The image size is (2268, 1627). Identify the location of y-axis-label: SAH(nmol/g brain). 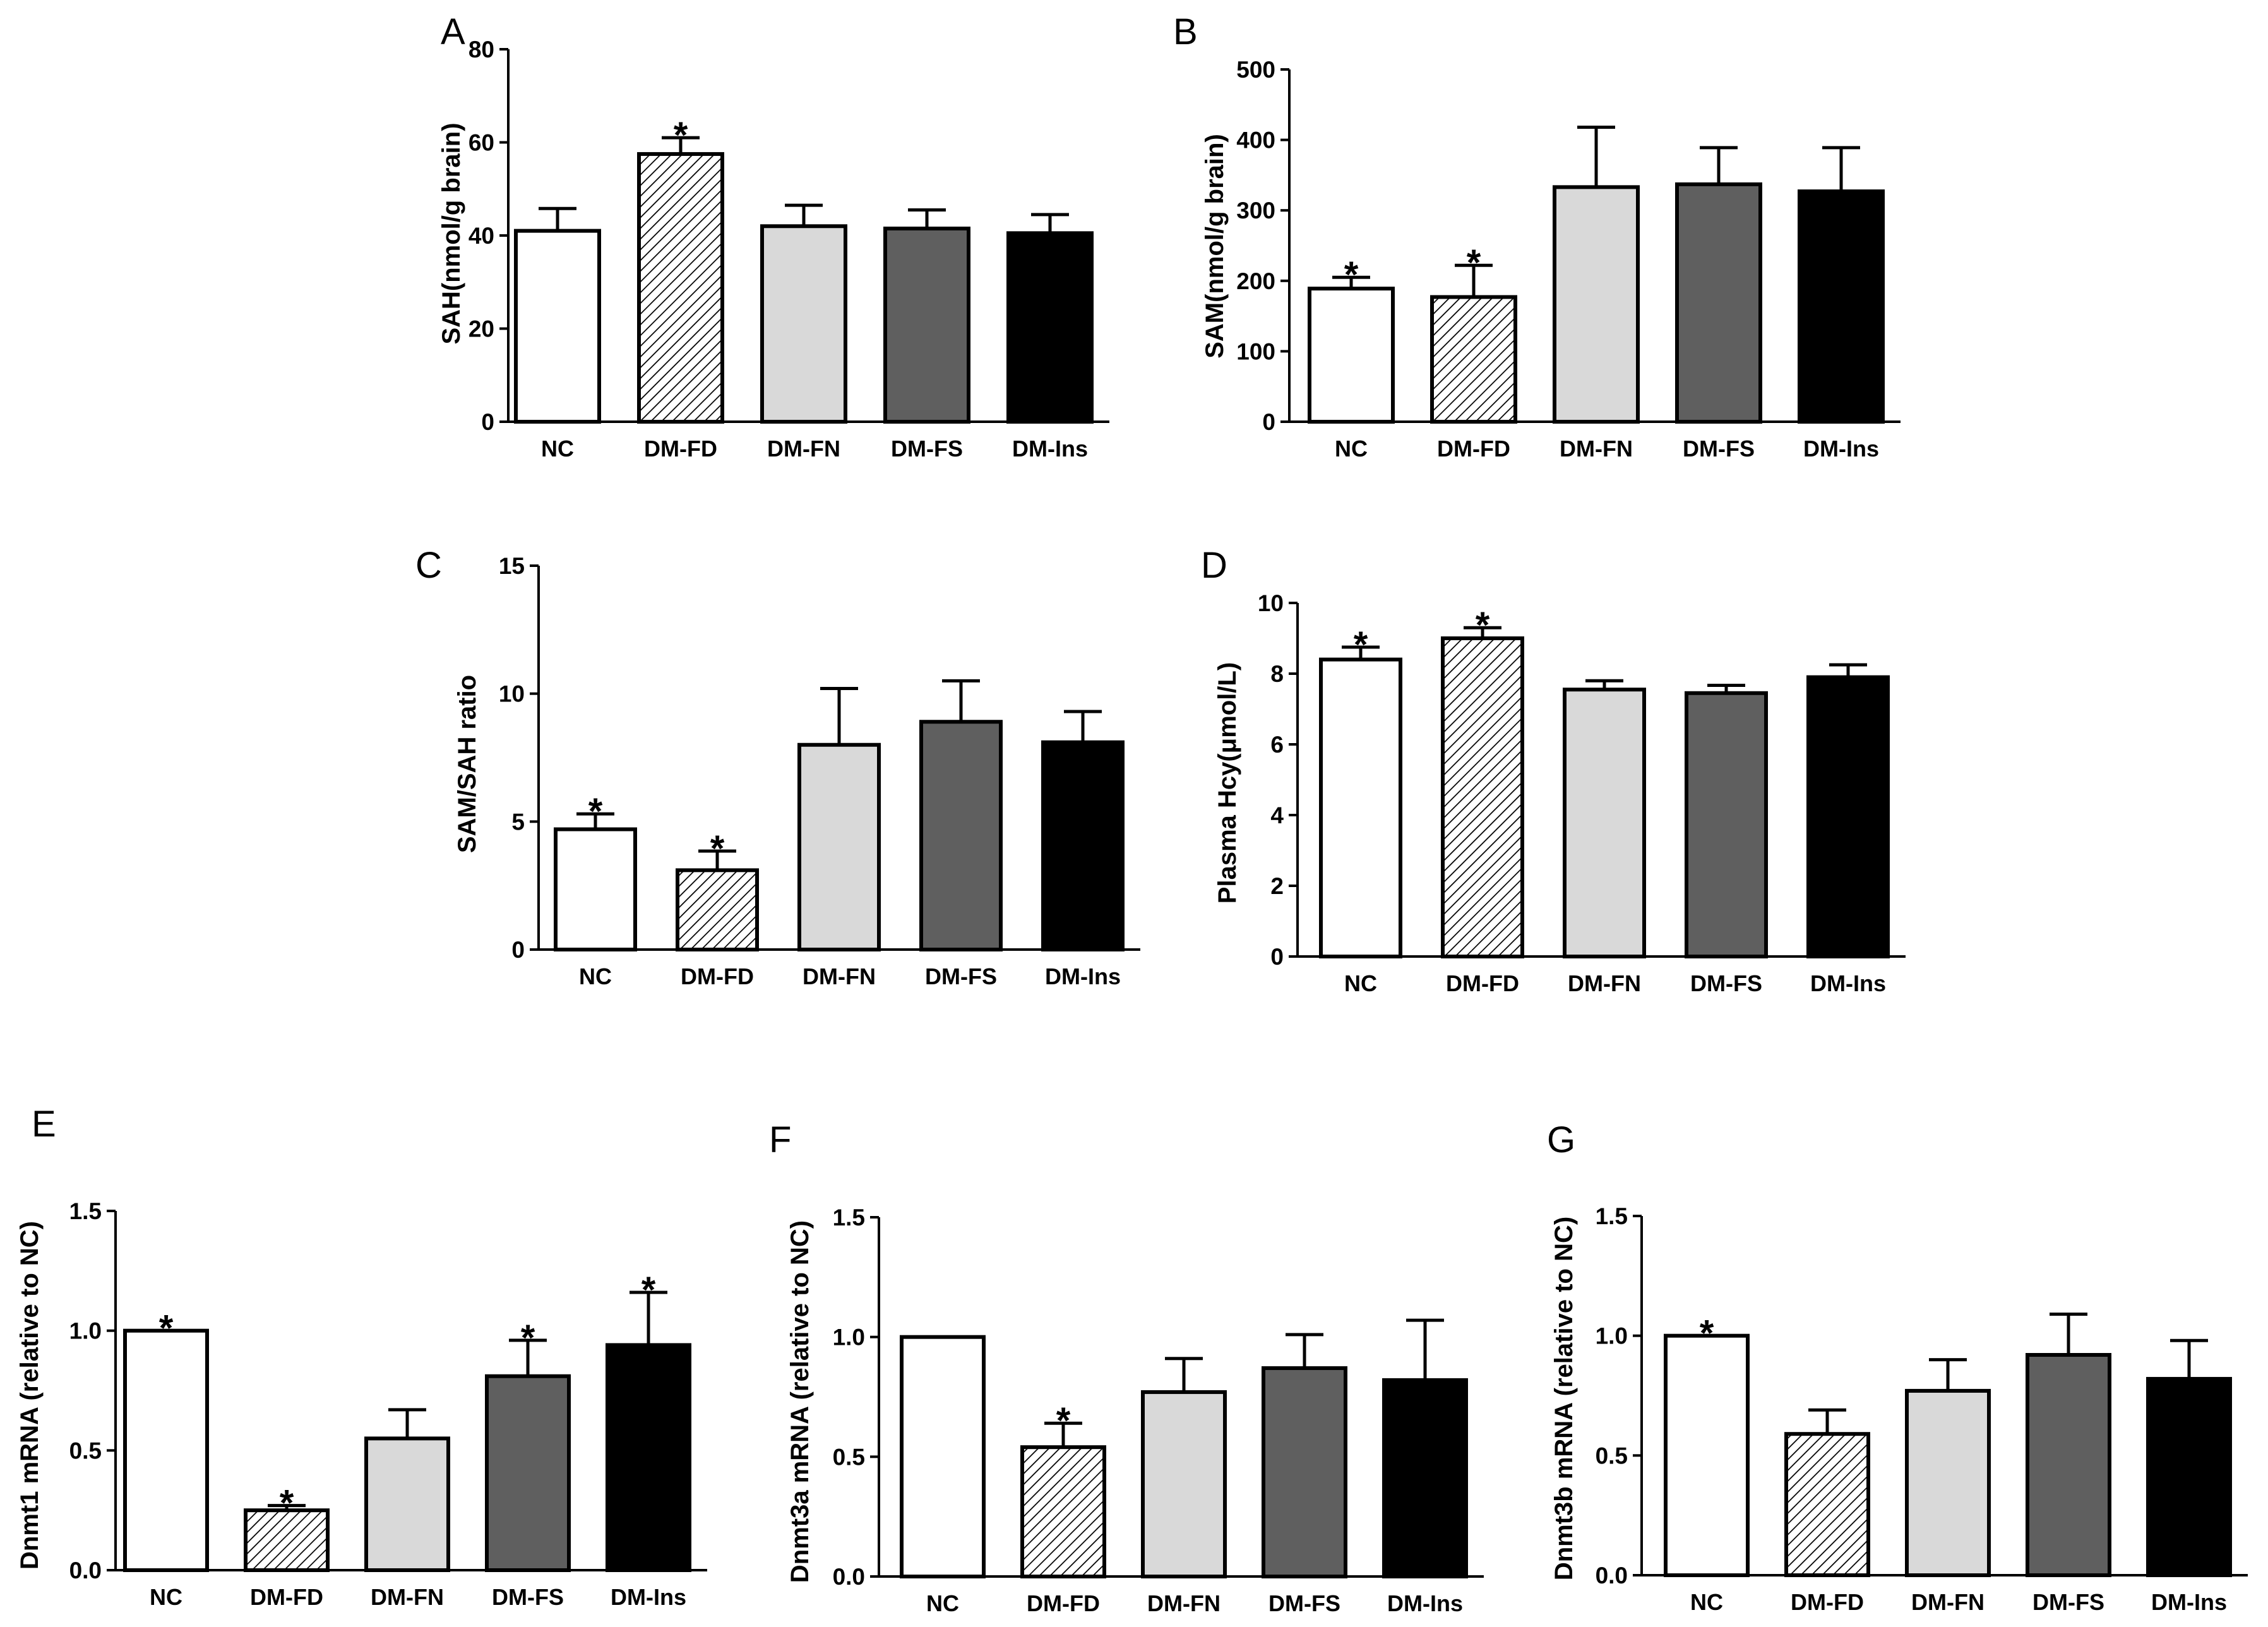
(452, 233).